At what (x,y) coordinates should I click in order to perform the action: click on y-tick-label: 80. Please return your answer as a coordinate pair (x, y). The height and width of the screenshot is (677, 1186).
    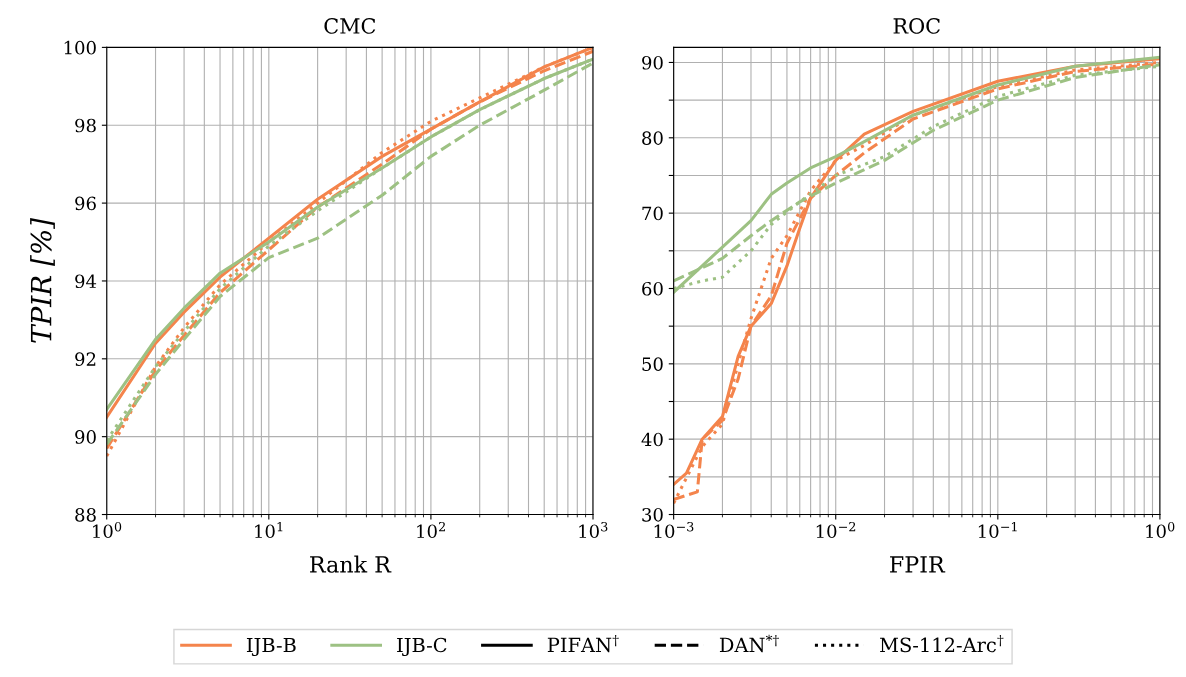
    Looking at the image, I should click on (652, 138).